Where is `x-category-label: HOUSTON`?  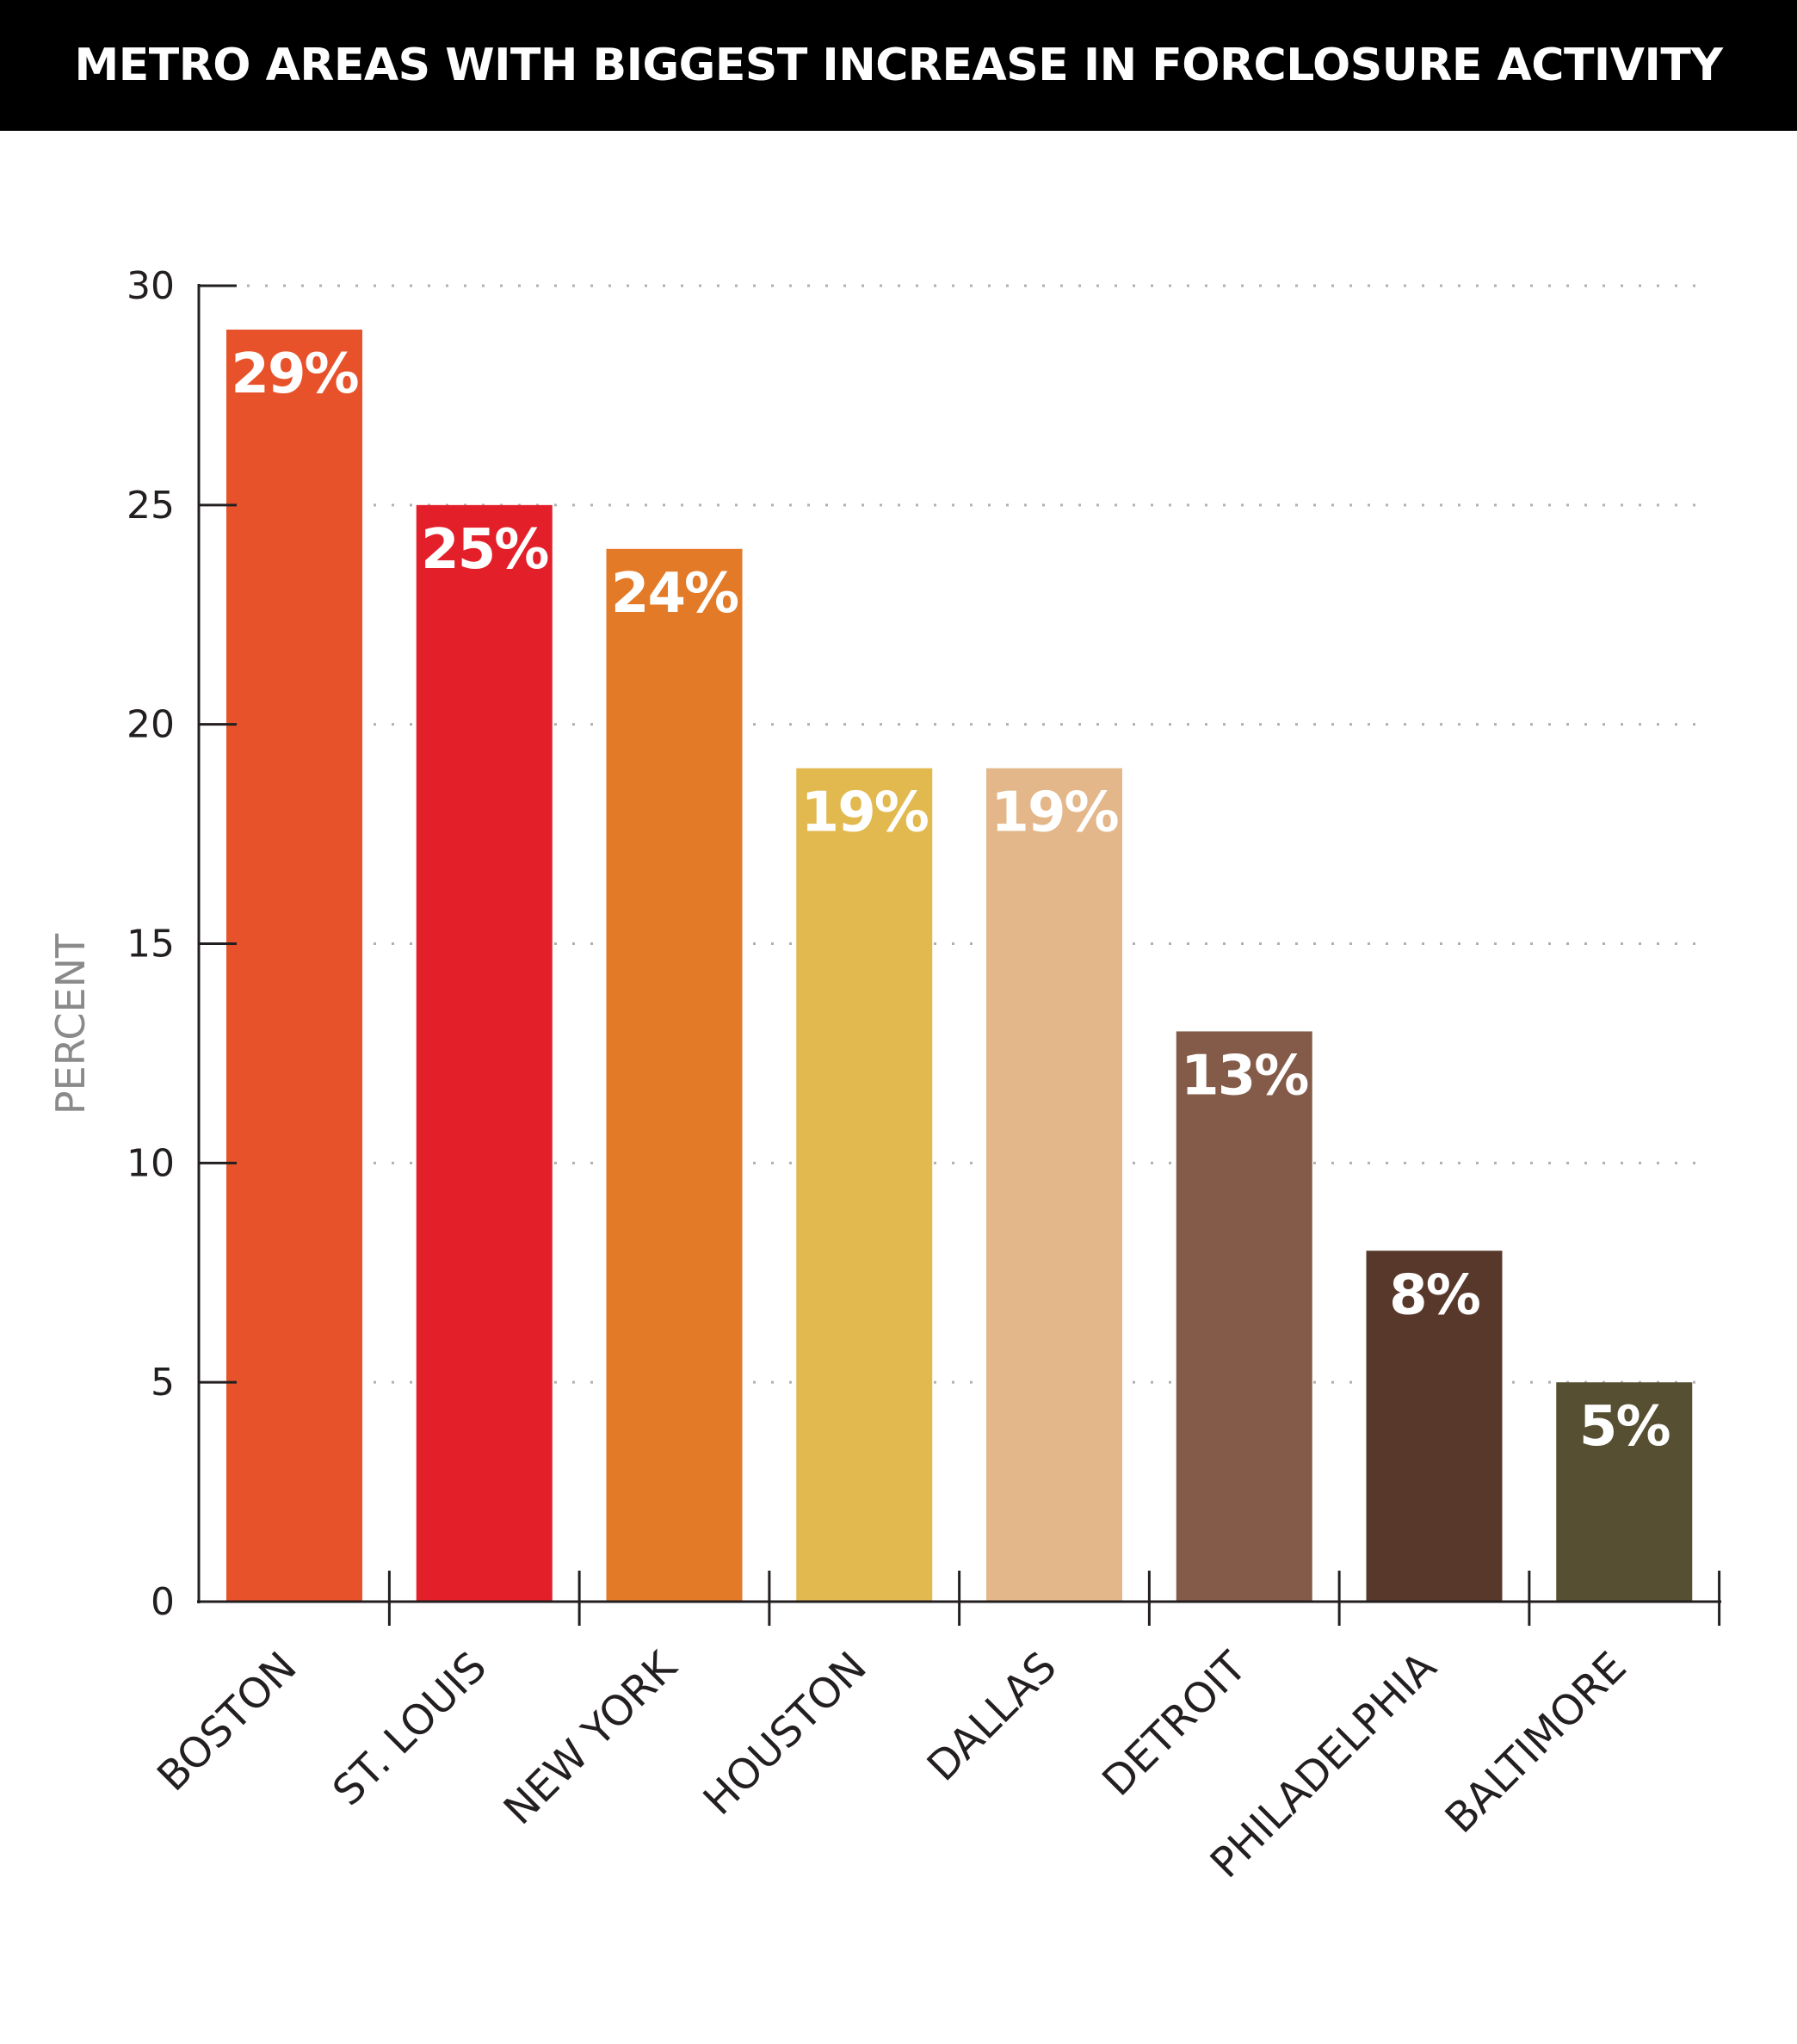 x-category-label: HOUSTON is located at coordinates (785, 1734).